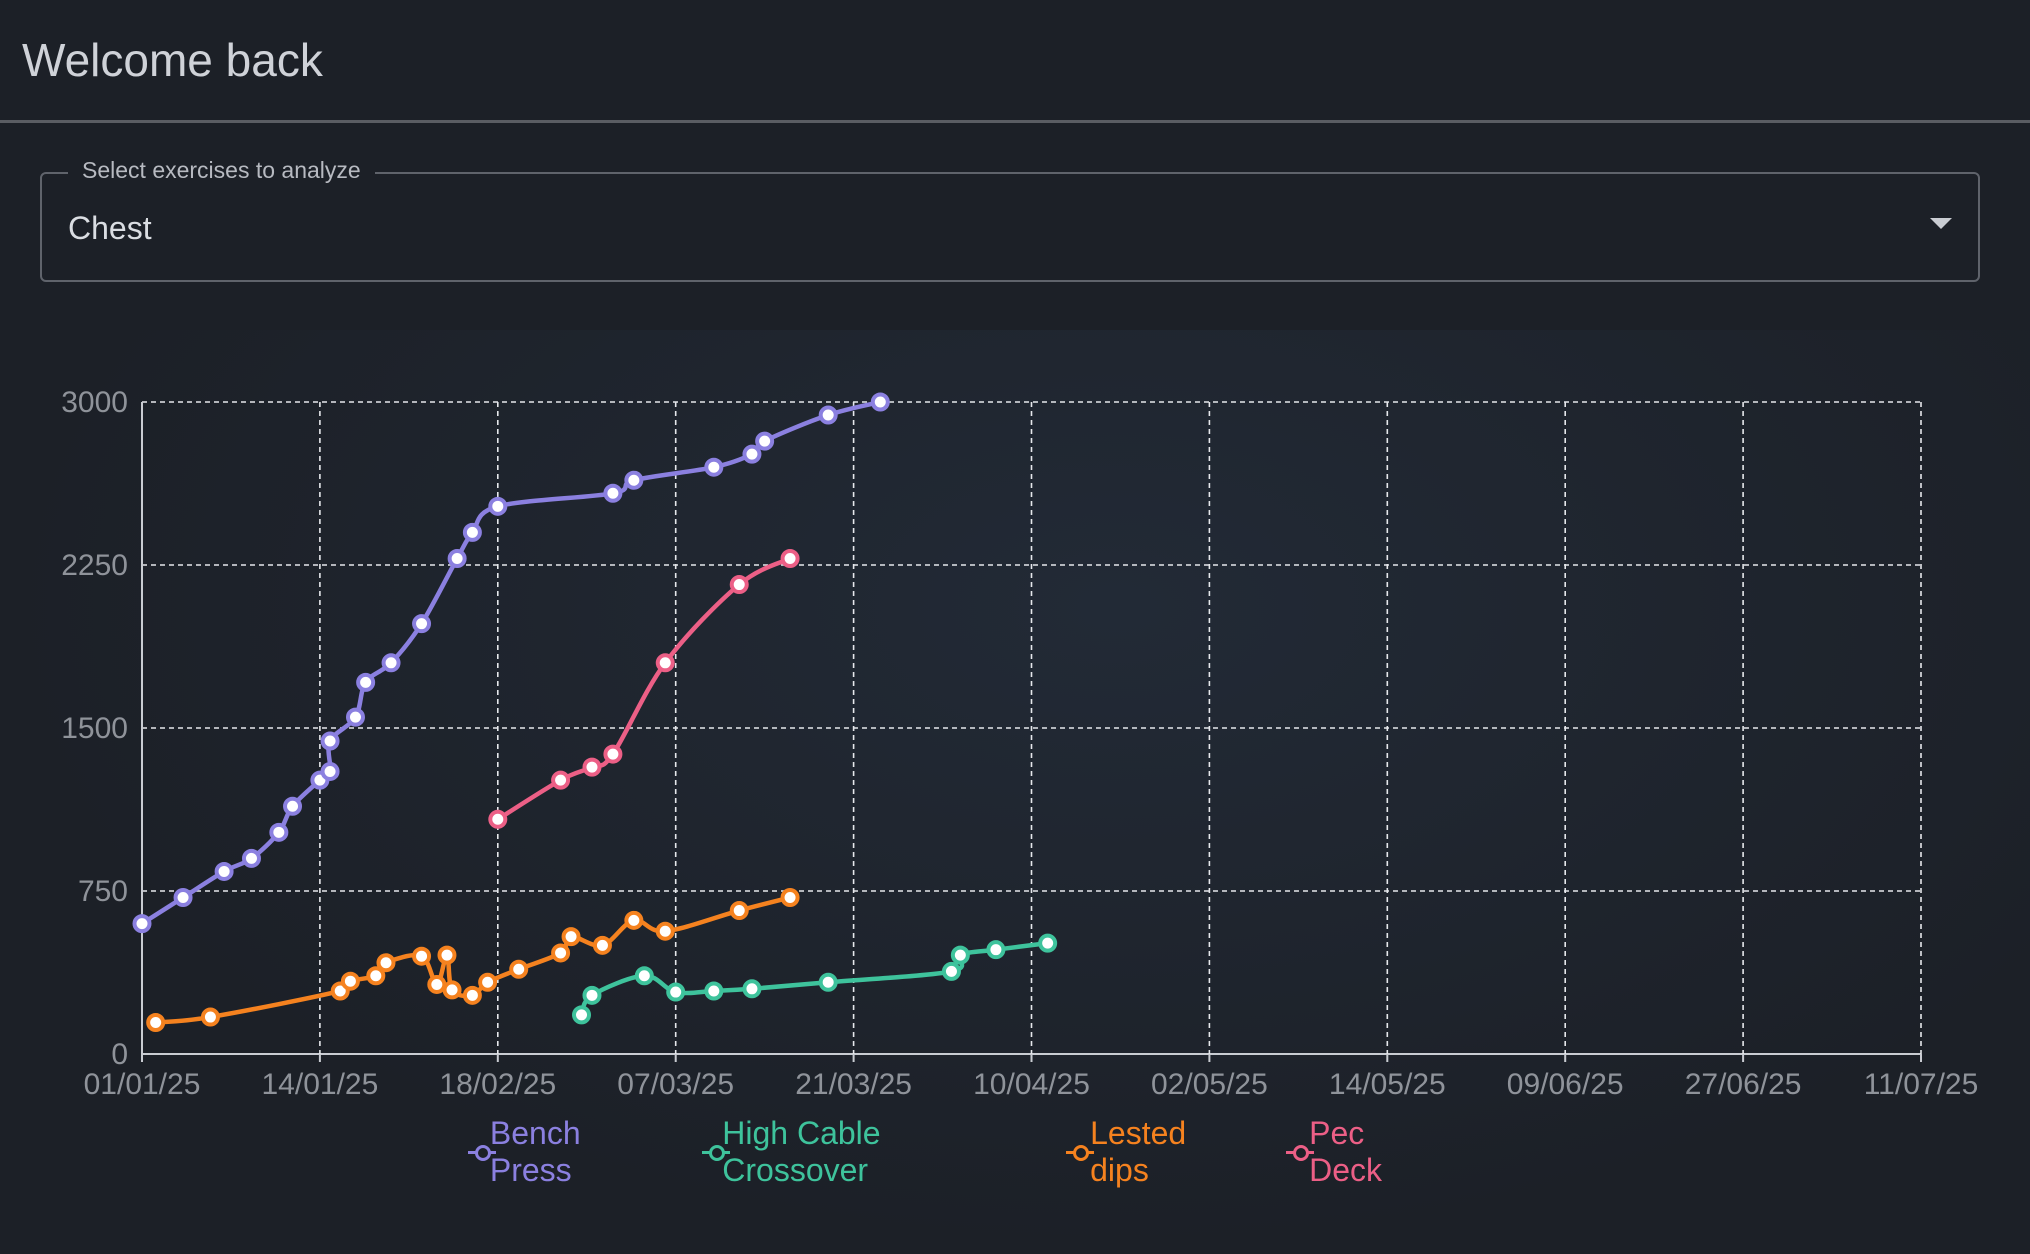 The width and height of the screenshot is (2030, 1254). Describe the element at coordinates (1015, 61) in the screenshot. I see `app-header: Welcome back` at that location.